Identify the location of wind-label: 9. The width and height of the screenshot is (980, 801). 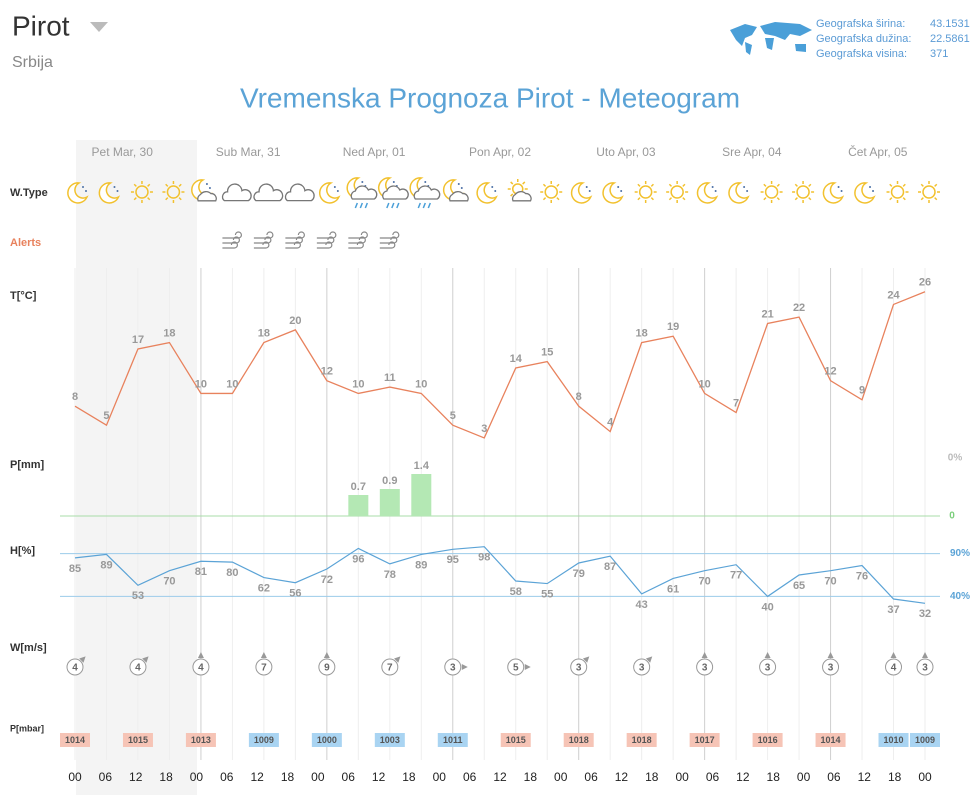
(327, 668).